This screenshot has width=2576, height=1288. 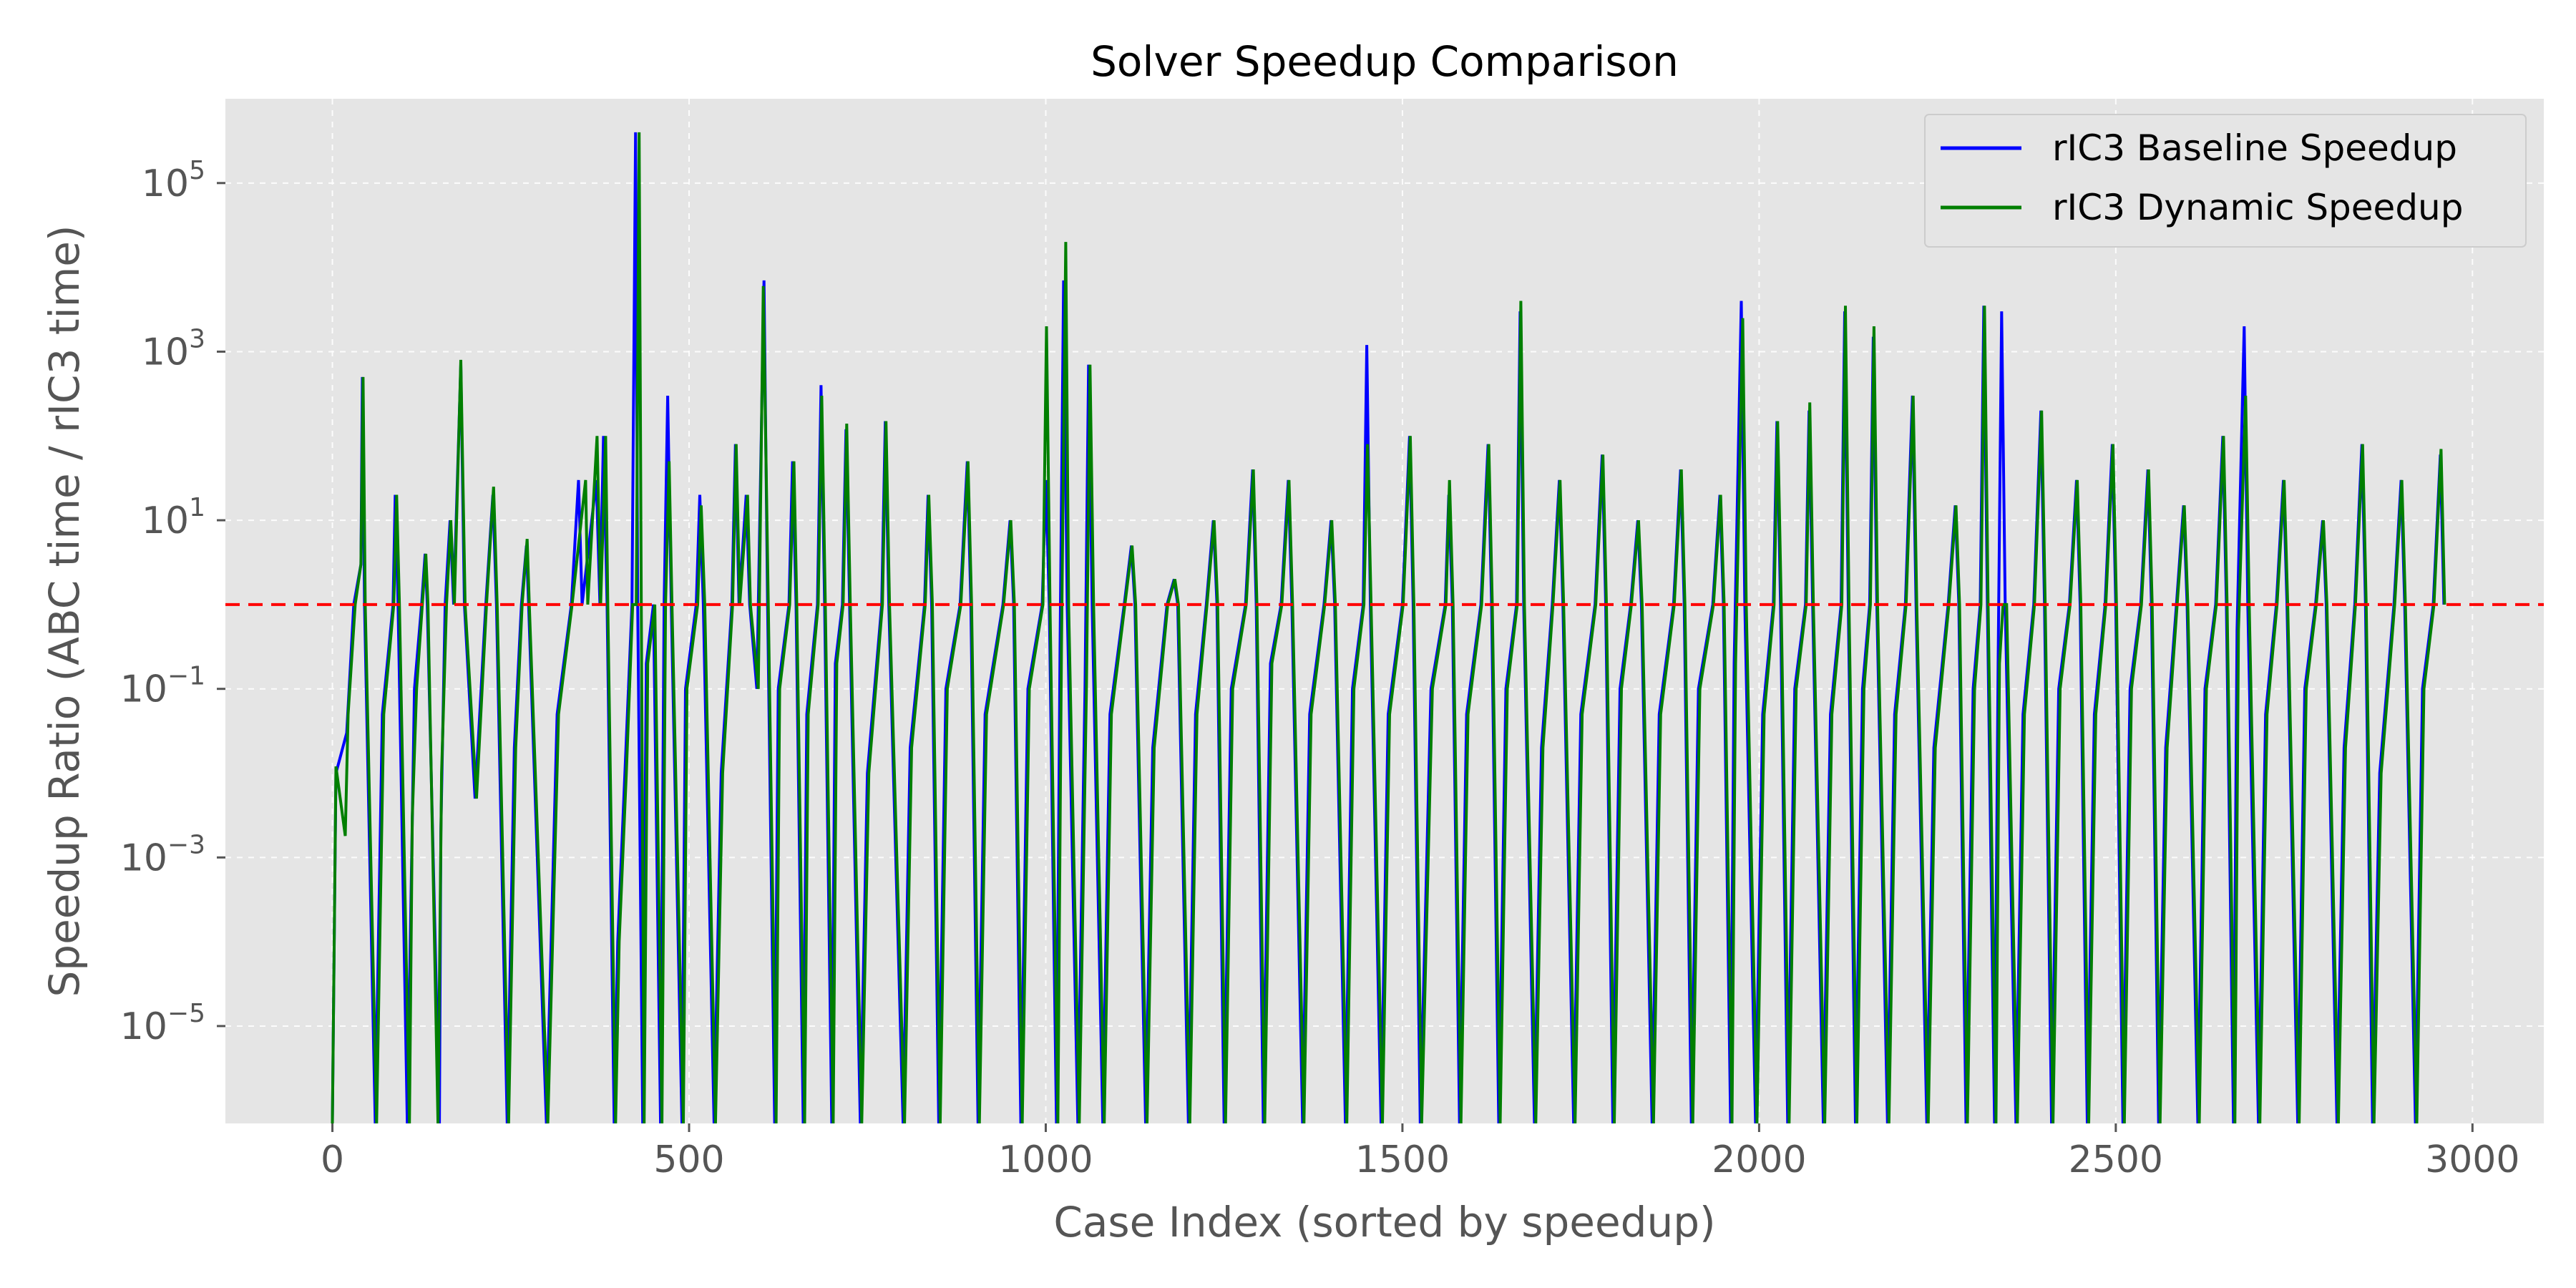 I want to click on y-tick-label: 10¹, so click(x=173, y=517).